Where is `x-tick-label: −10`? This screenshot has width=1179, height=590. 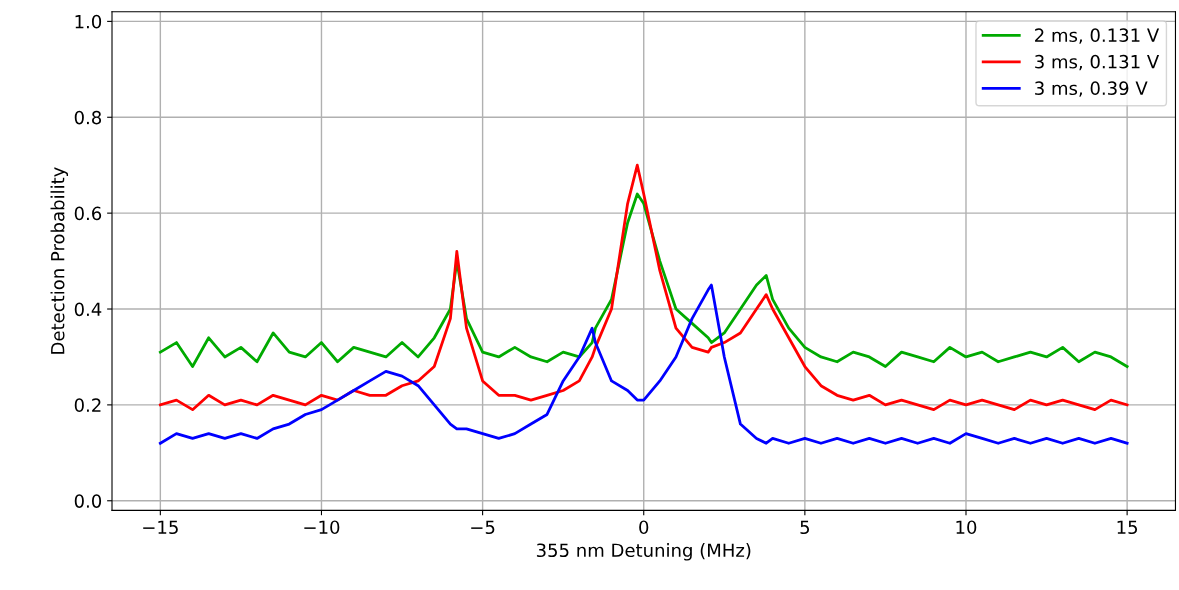 x-tick-label: −10 is located at coordinates (322, 527).